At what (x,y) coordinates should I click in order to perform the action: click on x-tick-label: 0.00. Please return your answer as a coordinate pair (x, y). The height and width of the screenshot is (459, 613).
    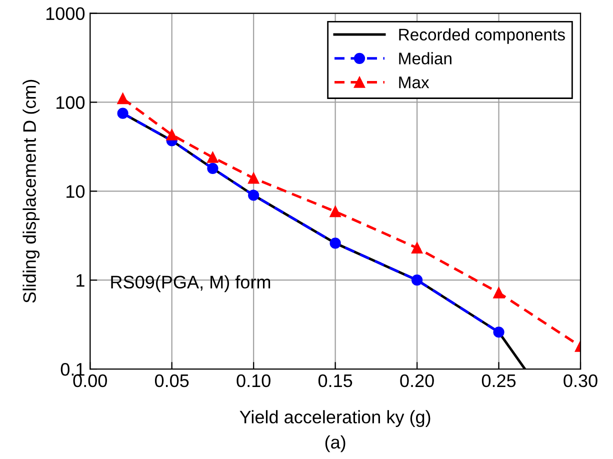
    Looking at the image, I should click on (90, 381).